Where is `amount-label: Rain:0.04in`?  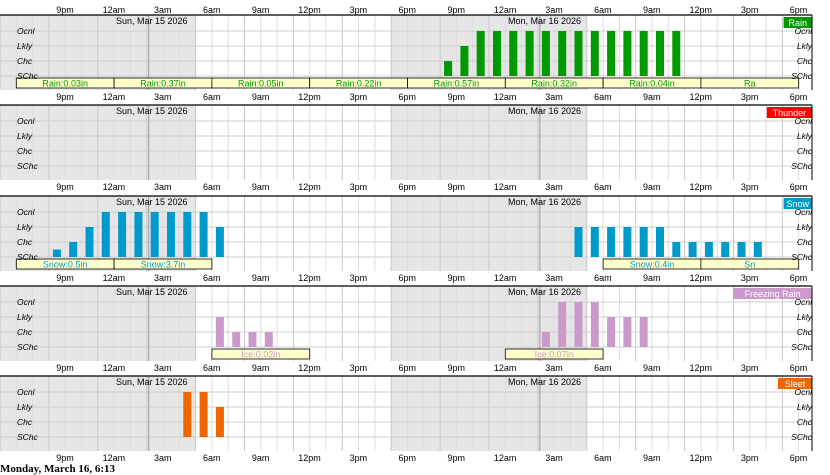 amount-label: Rain:0.04in is located at coordinates (652, 84).